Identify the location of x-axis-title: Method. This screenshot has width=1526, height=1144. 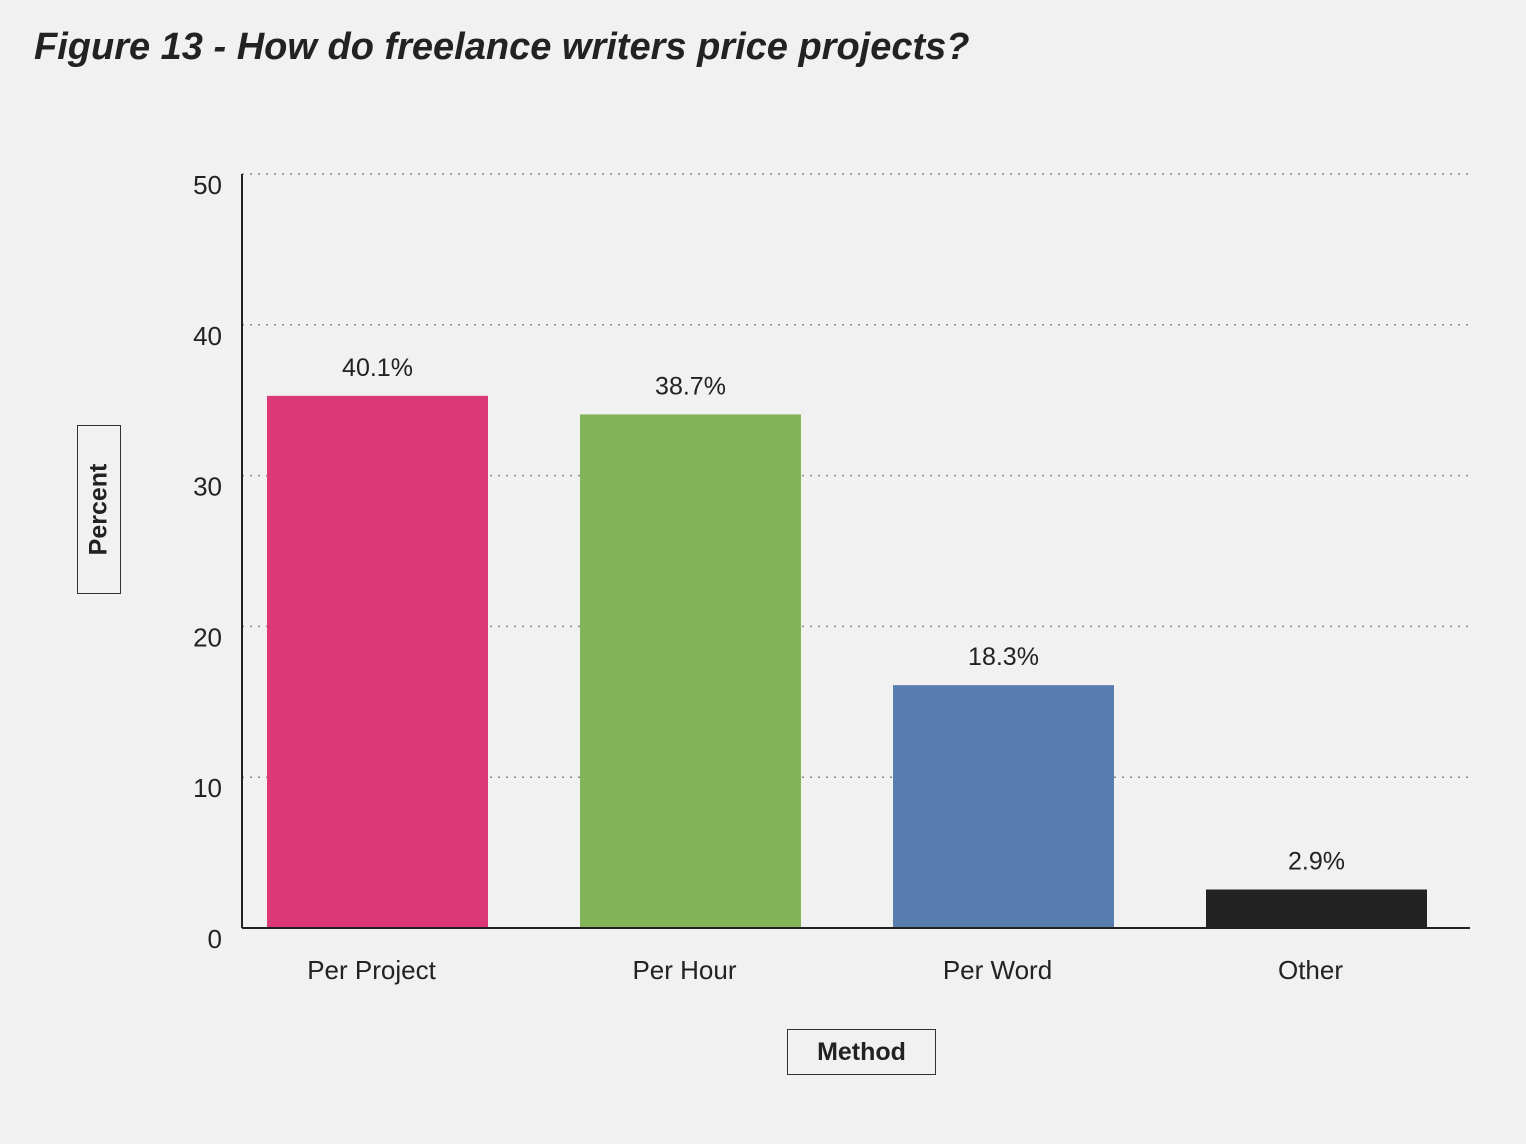
(861, 1052).